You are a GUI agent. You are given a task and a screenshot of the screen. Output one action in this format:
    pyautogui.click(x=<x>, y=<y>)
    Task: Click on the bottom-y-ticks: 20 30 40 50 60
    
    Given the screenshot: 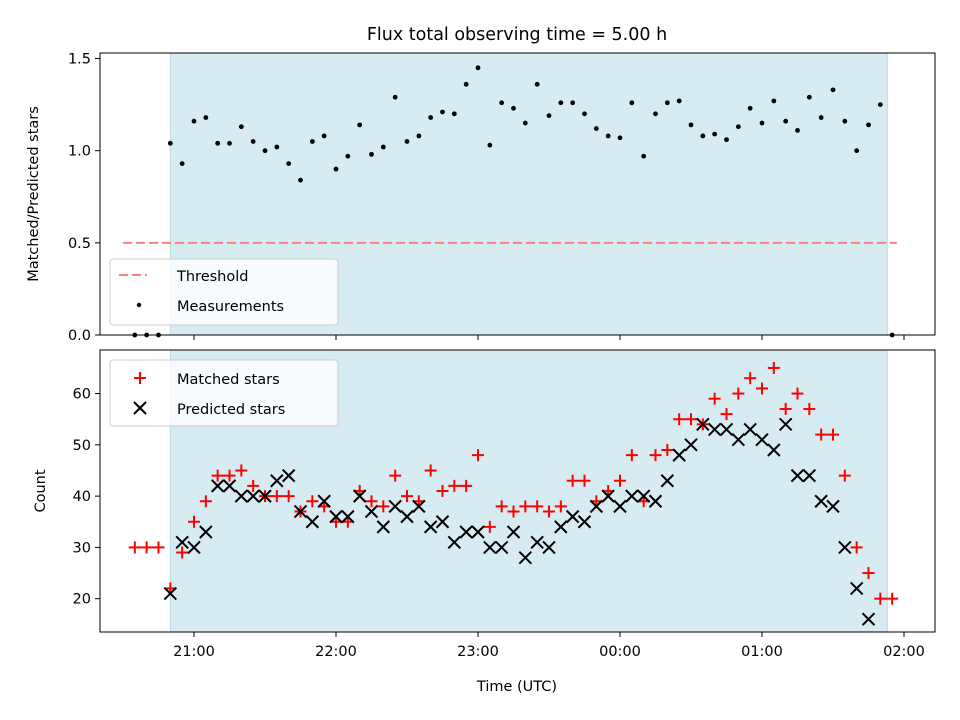 What is the action you would take?
    pyautogui.click(x=86, y=497)
    